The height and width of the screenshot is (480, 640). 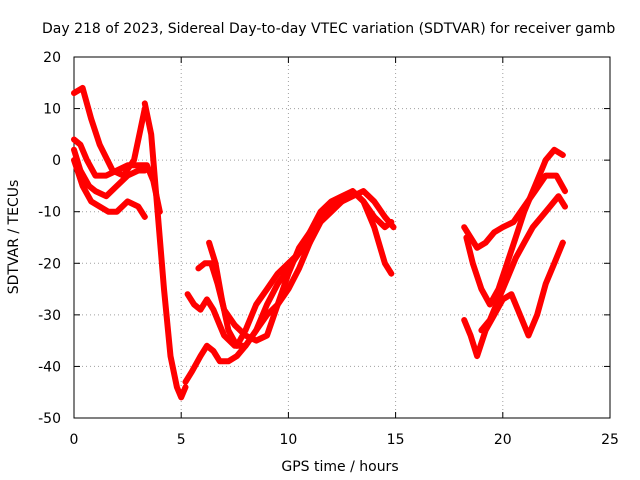 I want to click on x-tick-label: 5, so click(x=181, y=440).